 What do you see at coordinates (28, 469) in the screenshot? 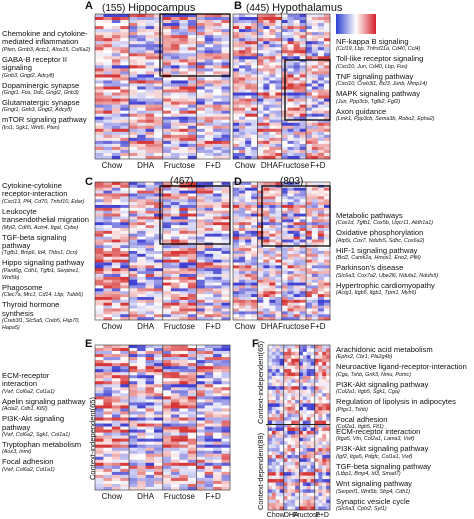
I see `pathway-genes: (Vwf, Col6a2, Col1a1)` at bounding box center [28, 469].